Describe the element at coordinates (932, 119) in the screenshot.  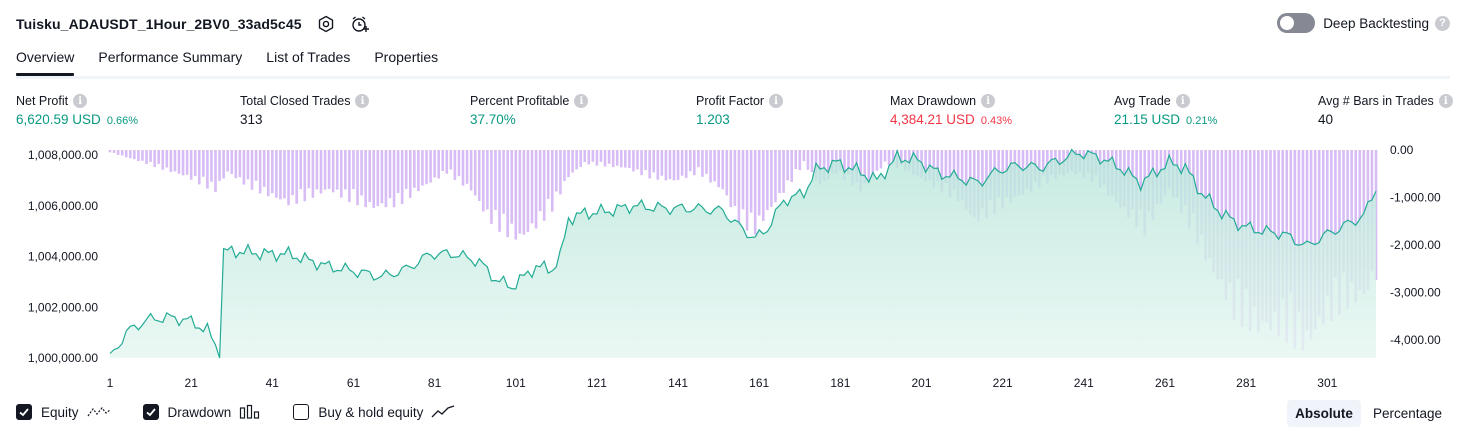
I see `metric-value: 4,384.21 USD` at that location.